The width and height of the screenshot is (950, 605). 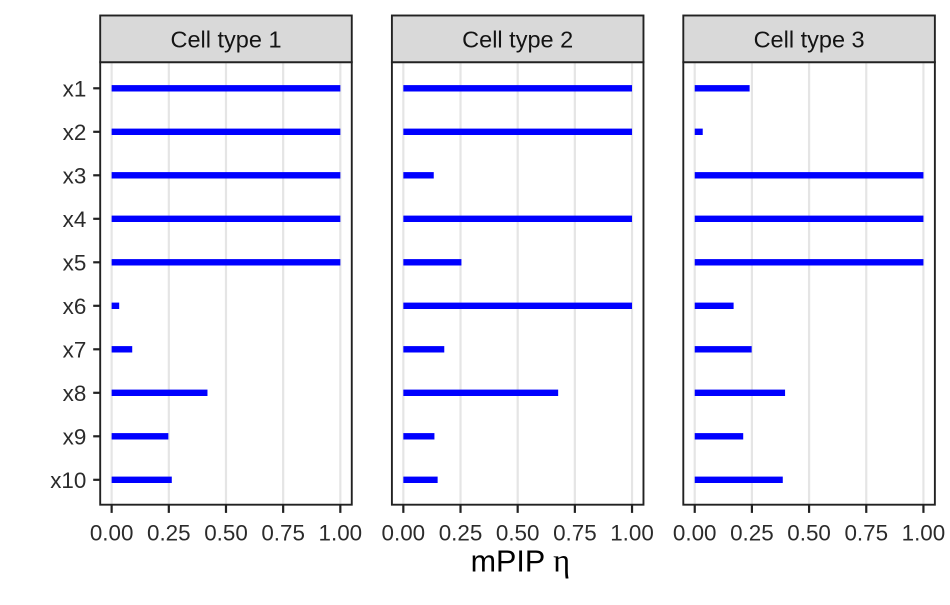 What do you see at coordinates (75, 219) in the screenshot?
I see `svg-text: x4` at bounding box center [75, 219].